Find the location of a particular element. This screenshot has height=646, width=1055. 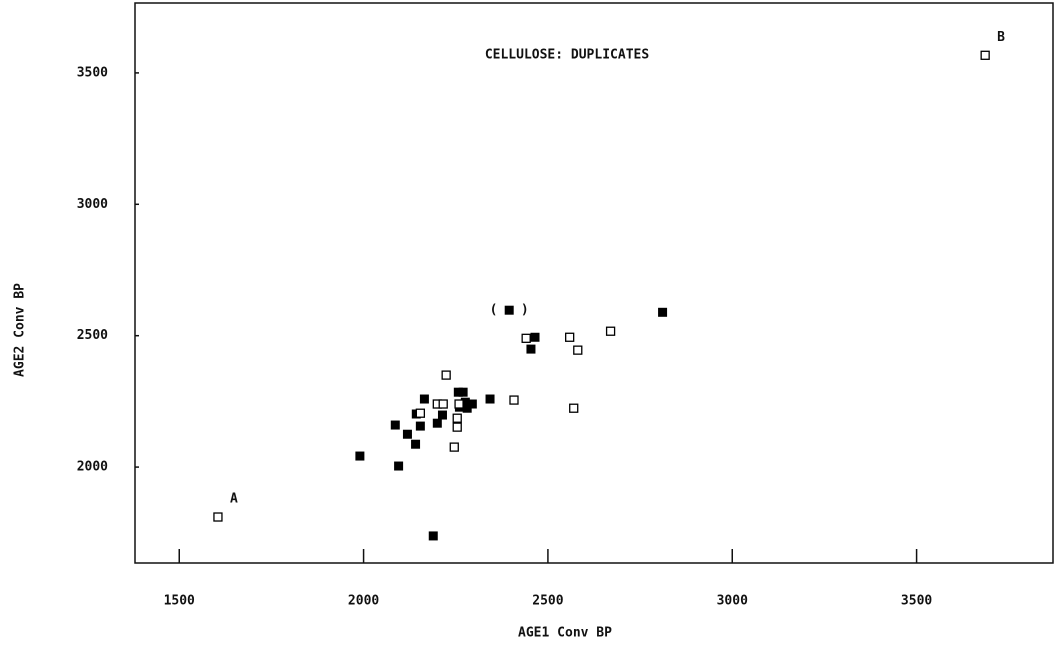

y-tick-label: 2000 is located at coordinates (92, 467).